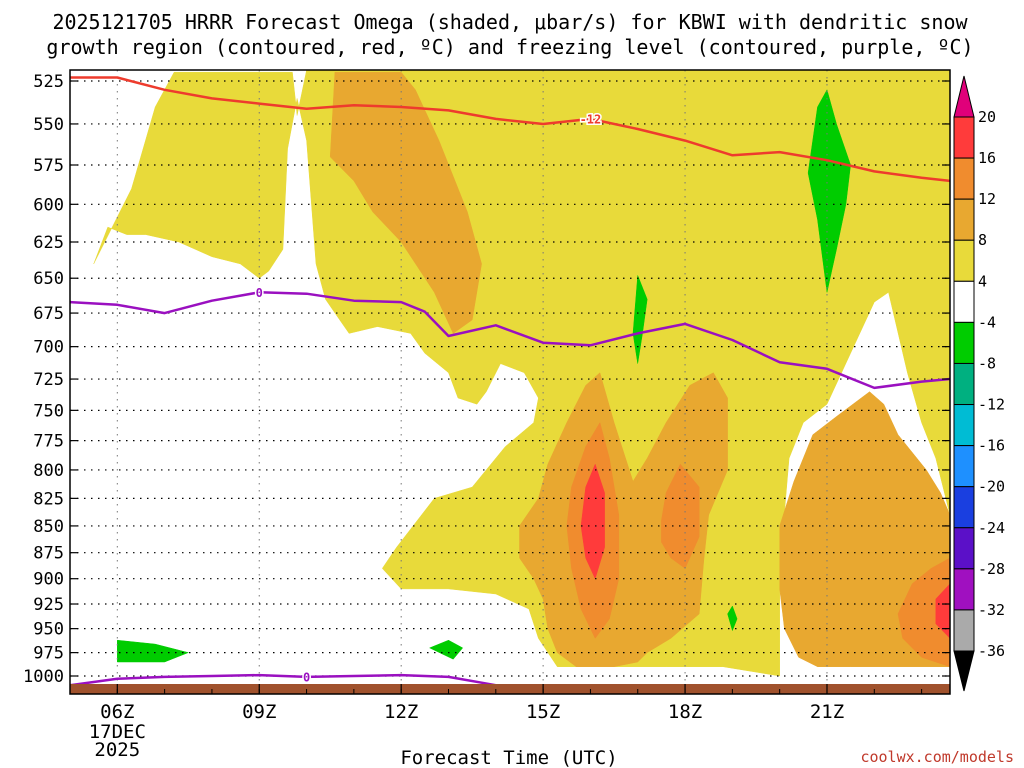  I want to click on x-axis-label: Forecast Time (UTC), so click(508, 757).